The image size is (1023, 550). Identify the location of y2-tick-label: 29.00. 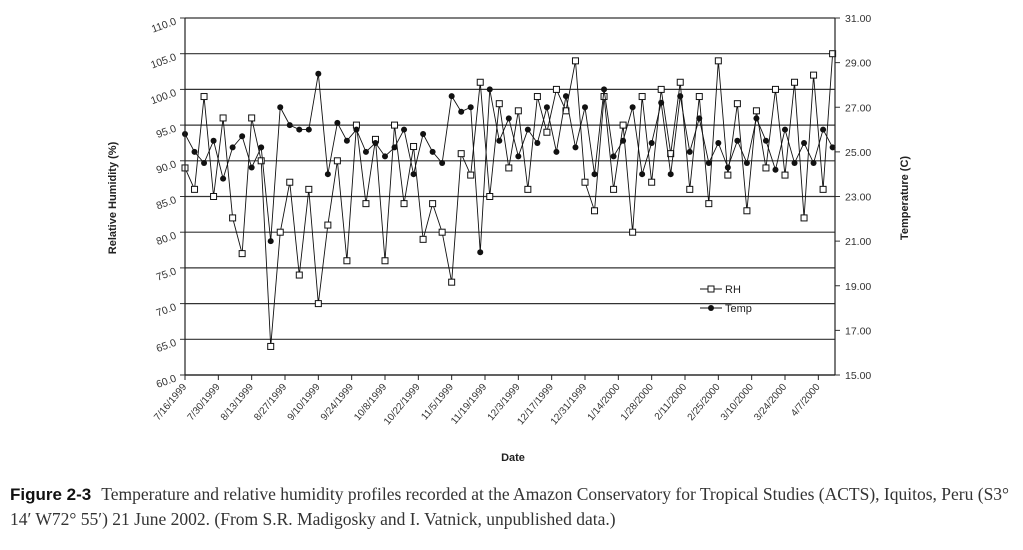
(858, 64).